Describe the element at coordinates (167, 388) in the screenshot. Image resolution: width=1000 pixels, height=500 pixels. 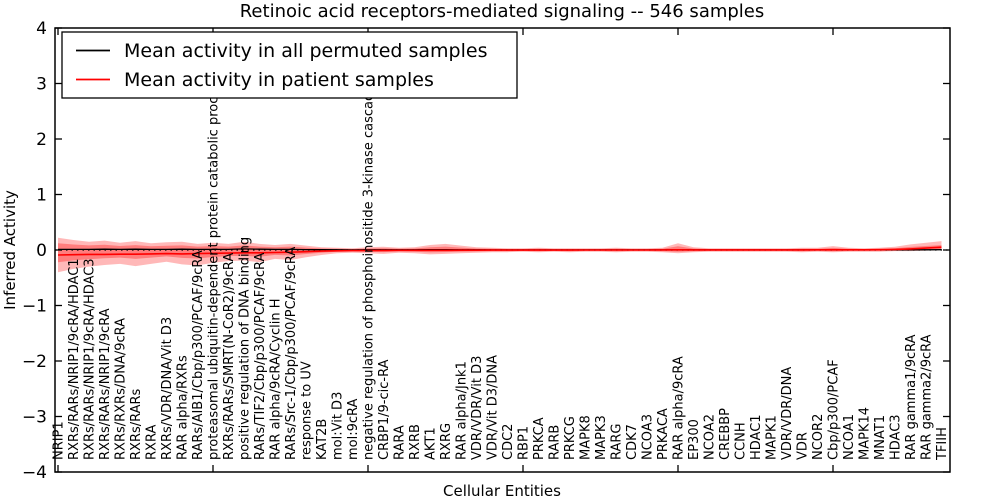
I see `x-category-label: RXRs/VDR/DNA/Vit D3` at that location.